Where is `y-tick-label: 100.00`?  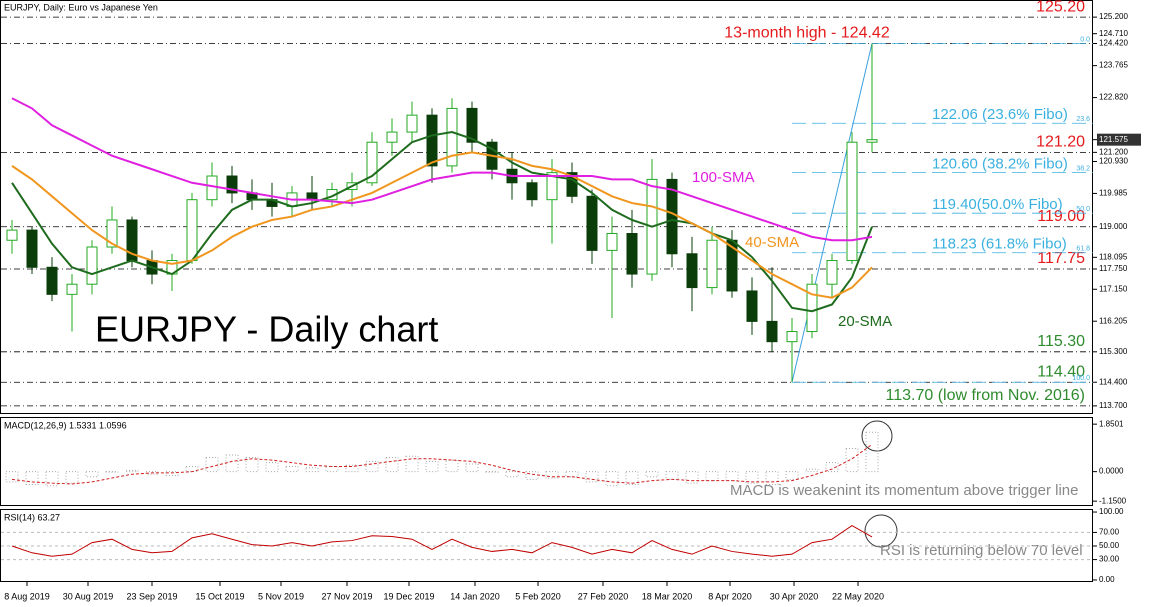 y-tick-label: 100.00 is located at coordinates (1111, 511).